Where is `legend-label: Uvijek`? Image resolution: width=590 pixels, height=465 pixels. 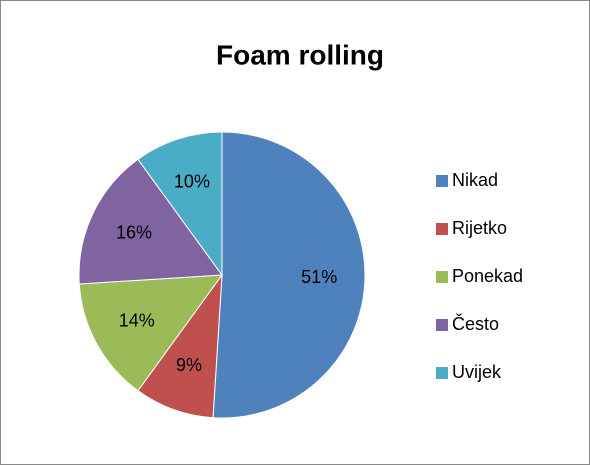 legend-label: Uvijek is located at coordinates (477, 372).